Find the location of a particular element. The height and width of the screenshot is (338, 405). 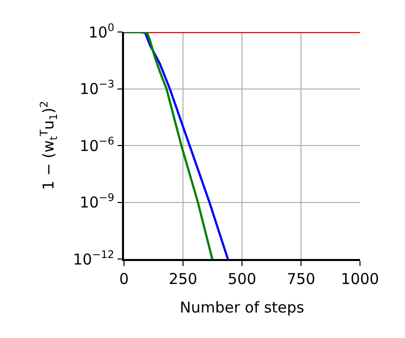

x-tick-label: 0 is located at coordinates (124, 279).